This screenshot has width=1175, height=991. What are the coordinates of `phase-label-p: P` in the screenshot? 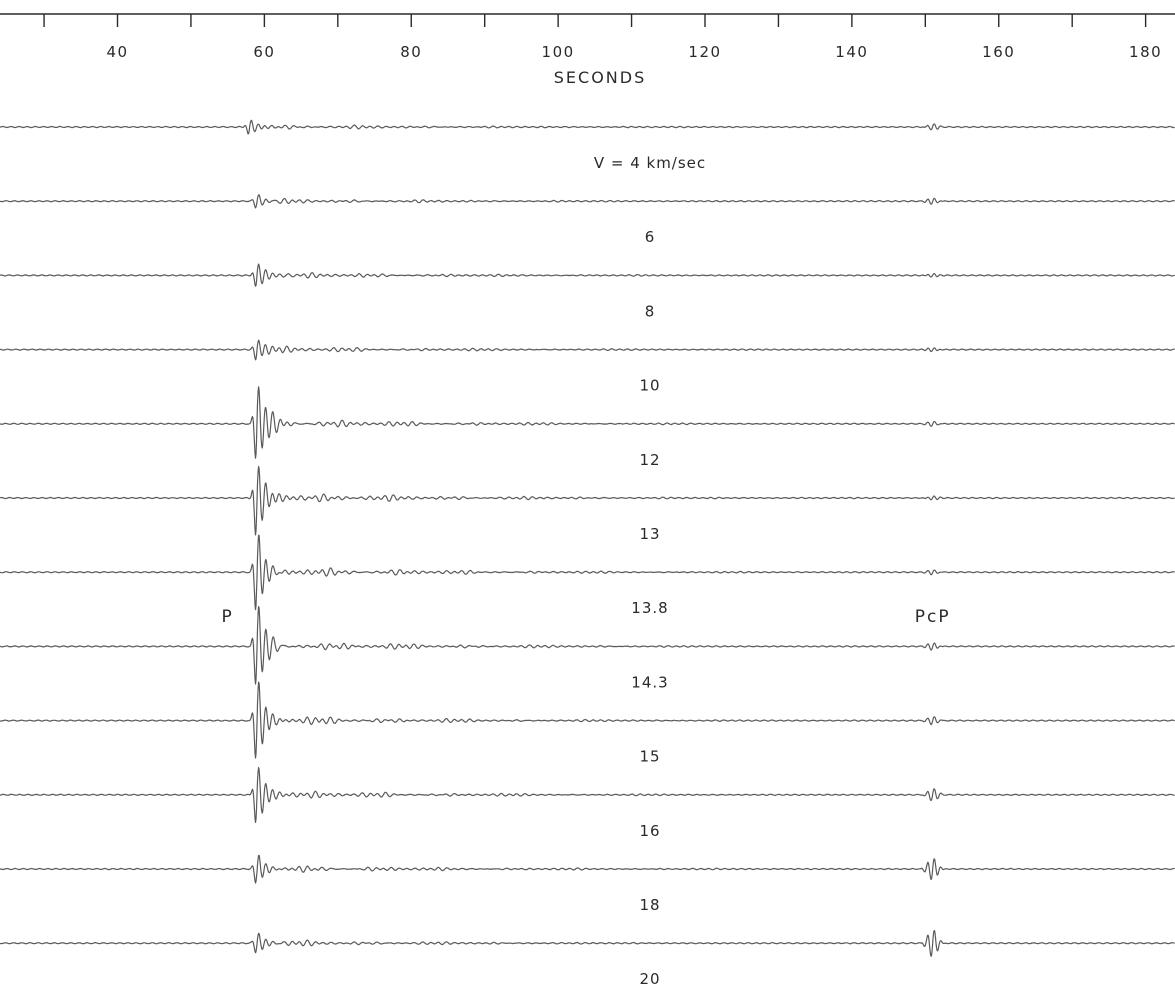 It's located at (228, 617).